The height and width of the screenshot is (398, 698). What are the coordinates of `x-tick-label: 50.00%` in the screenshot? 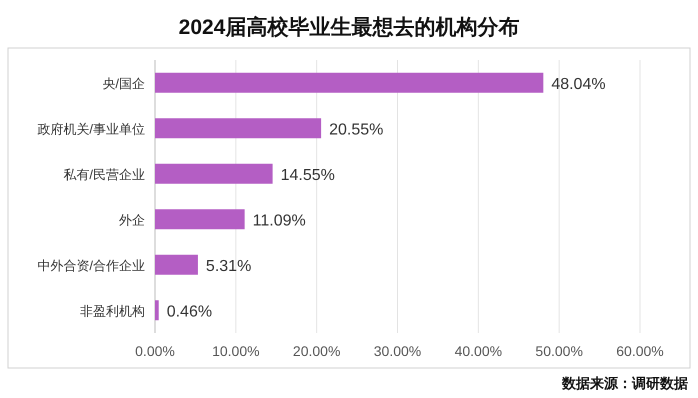 It's located at (559, 351).